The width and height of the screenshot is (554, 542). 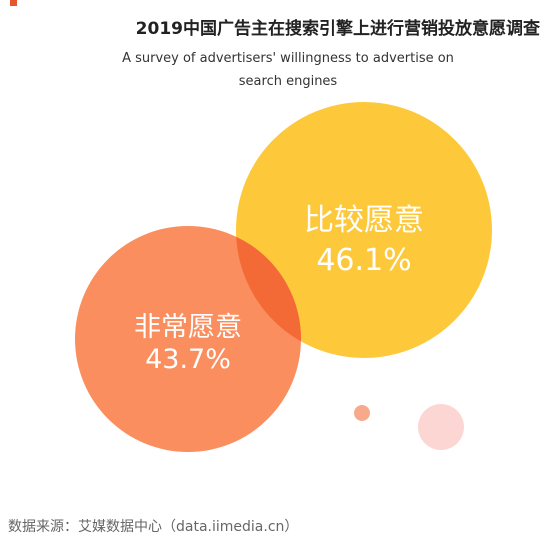 I want to click on bubble-willing-more-value: 46.1%, so click(x=363, y=260).